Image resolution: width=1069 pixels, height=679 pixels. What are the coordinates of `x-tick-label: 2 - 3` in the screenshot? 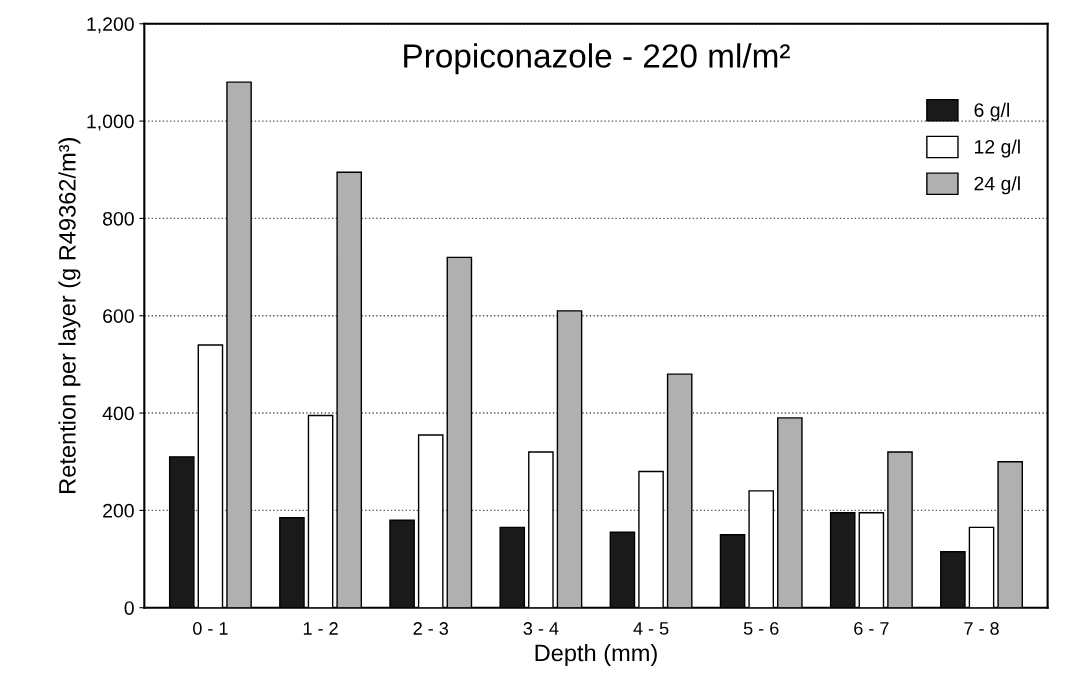 It's located at (430, 628).